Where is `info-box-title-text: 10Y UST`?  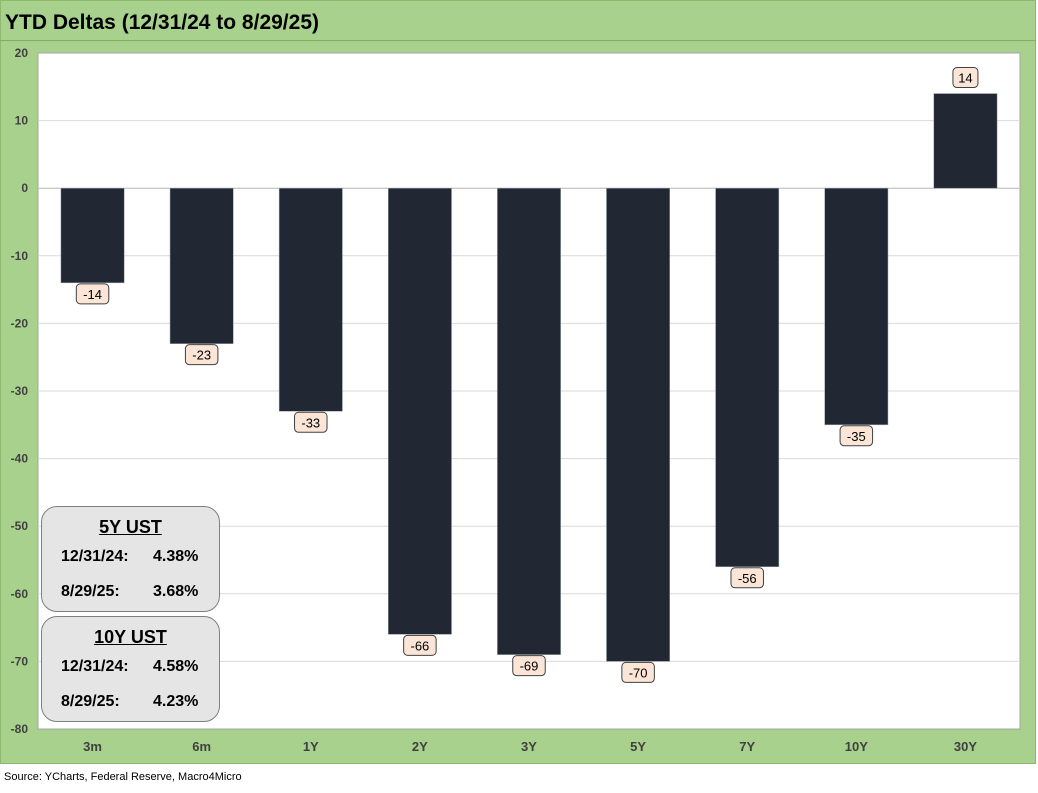
info-box-title-text: 10Y UST is located at coordinates (130, 637).